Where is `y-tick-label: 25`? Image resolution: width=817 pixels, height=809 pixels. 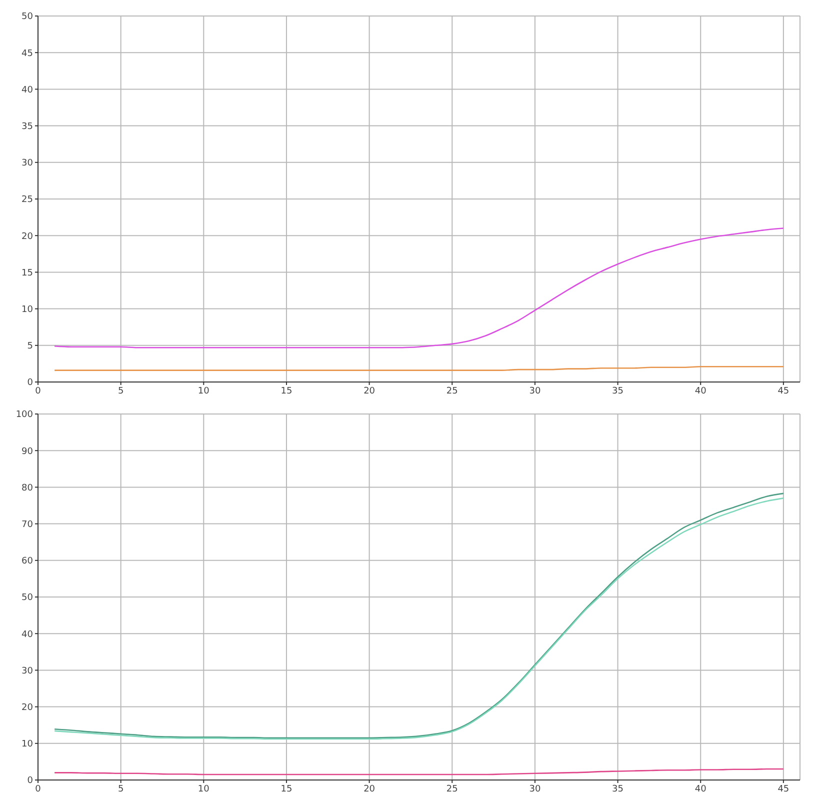 y-tick-label: 25 is located at coordinates (27, 200).